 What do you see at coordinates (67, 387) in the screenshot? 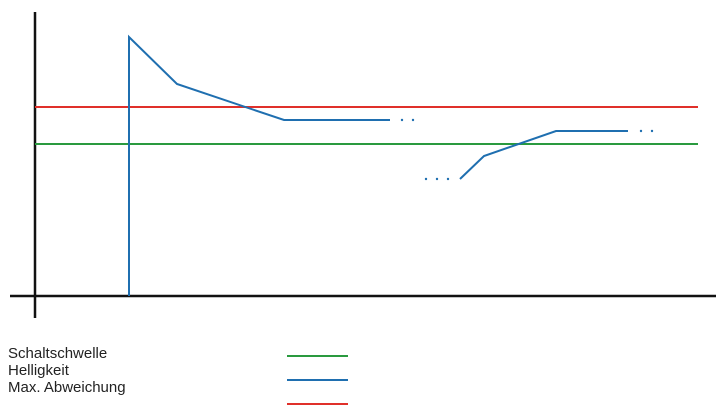
I see `legend-label: Max. Abweichung` at bounding box center [67, 387].